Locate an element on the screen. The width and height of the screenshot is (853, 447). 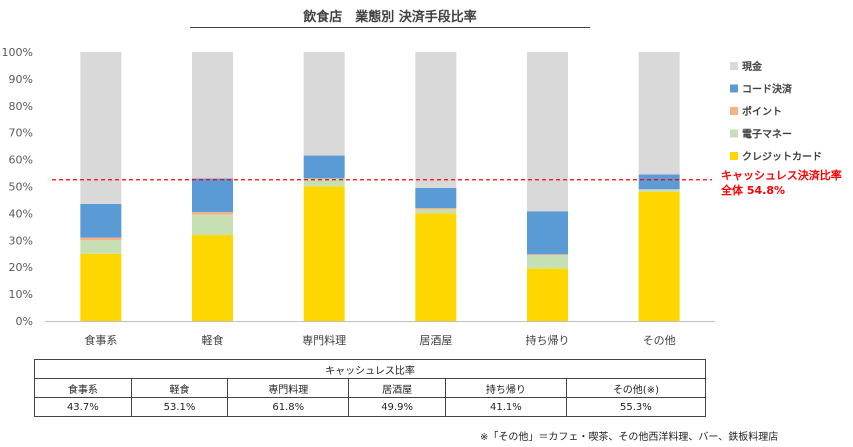
chart-title: 飲食店 業態別 決済手段比率 is located at coordinates (390, 17).